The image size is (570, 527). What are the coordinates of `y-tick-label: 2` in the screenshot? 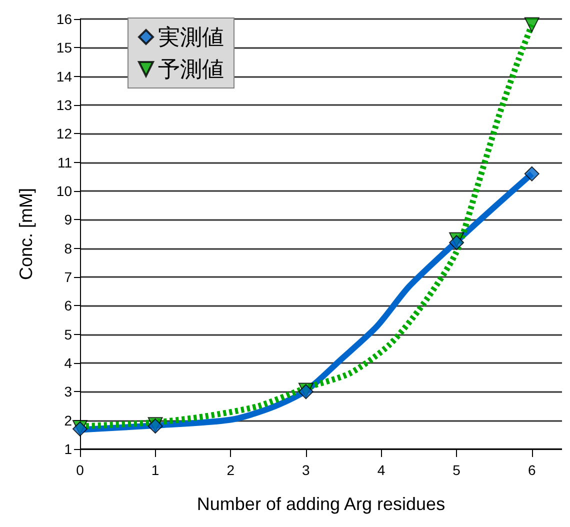 It's located at (68, 420).